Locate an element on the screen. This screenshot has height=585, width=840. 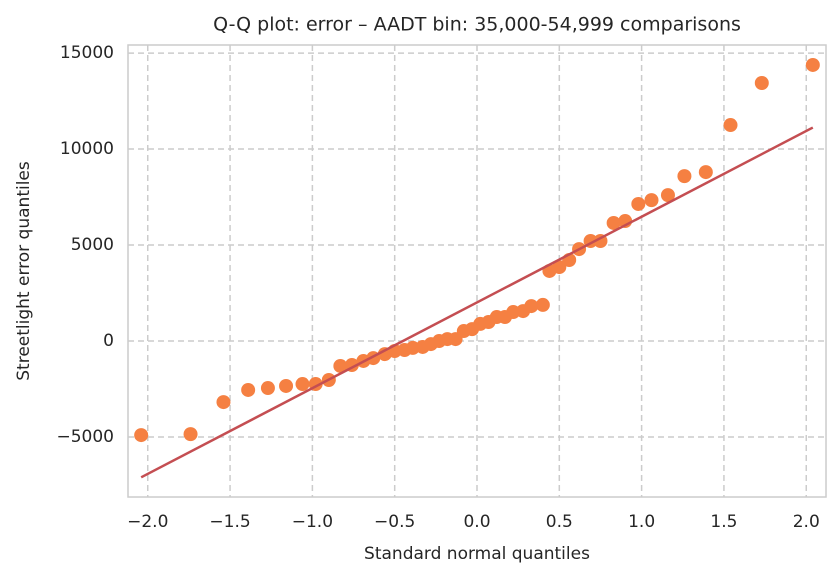
x-tick-label: −0.5 is located at coordinates (394, 522).